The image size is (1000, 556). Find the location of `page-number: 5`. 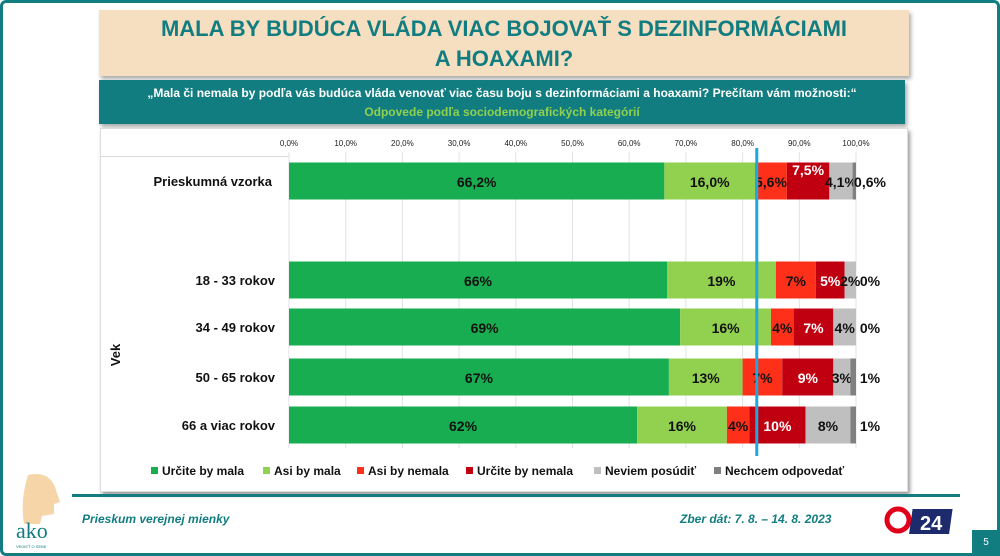

page-number: 5 is located at coordinates (986, 543).